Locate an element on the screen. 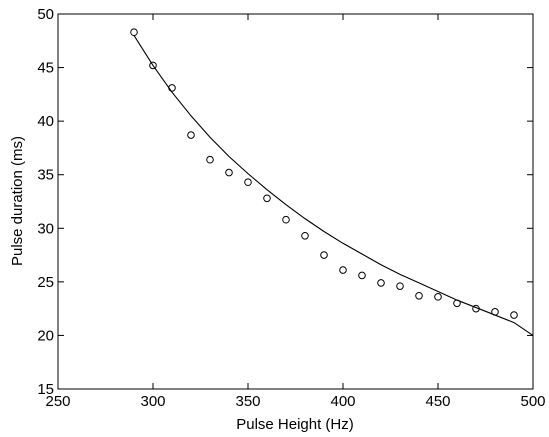  x-tick-label: 250 is located at coordinates (57, 401).